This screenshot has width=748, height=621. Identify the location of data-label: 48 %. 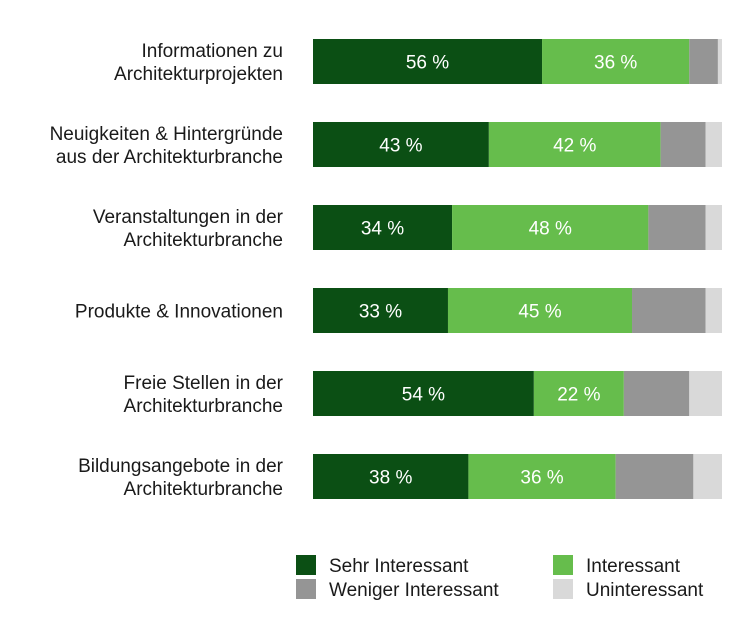
(550, 229).